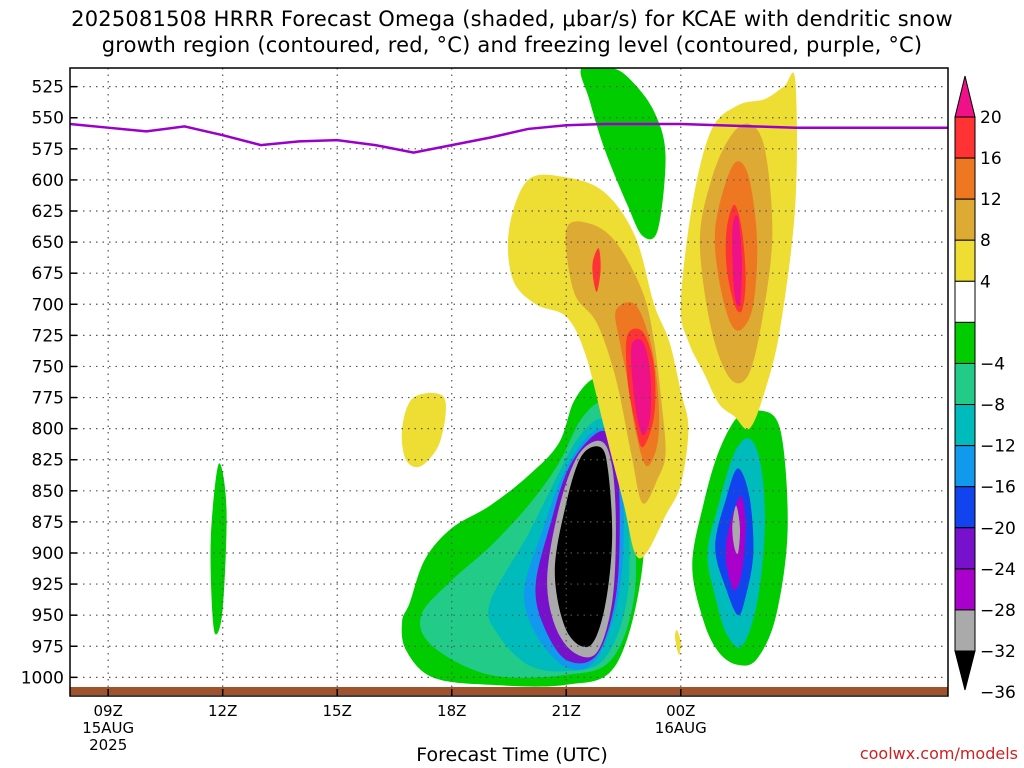 This screenshot has height=768, width=1024. I want to click on omega-region-ascent-tiny-yellow, so click(678, 642).